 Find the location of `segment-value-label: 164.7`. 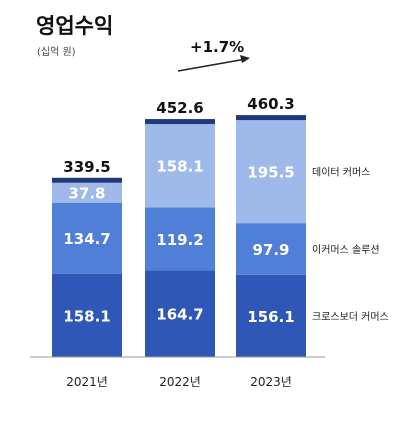

segment-value-label: 164.7 is located at coordinates (179, 315).